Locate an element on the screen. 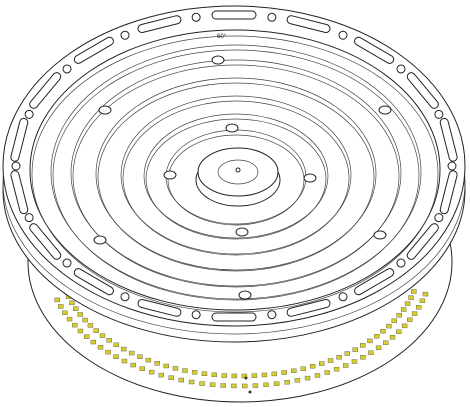  hub-inner is located at coordinates (238, 172).